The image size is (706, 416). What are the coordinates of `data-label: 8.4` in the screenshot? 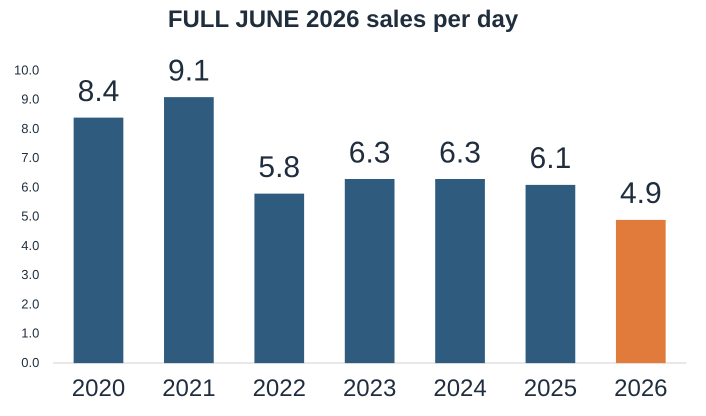 It's located at (99, 91).